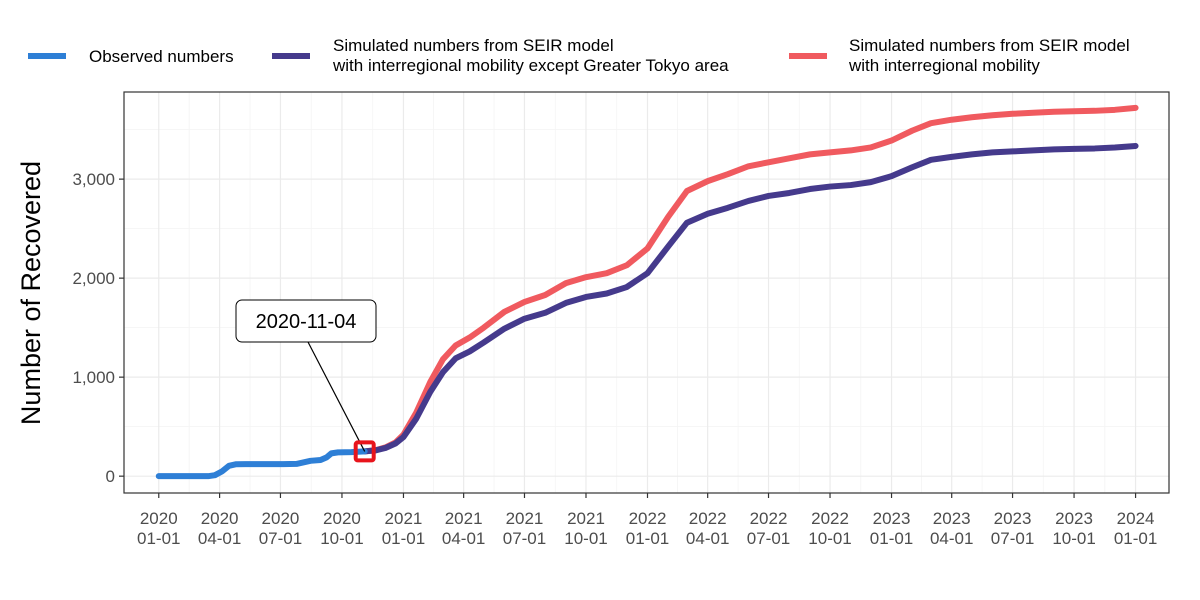  Describe the element at coordinates (951, 528) in the screenshot. I see `x-tick-label: 2023 04-01` at that location.